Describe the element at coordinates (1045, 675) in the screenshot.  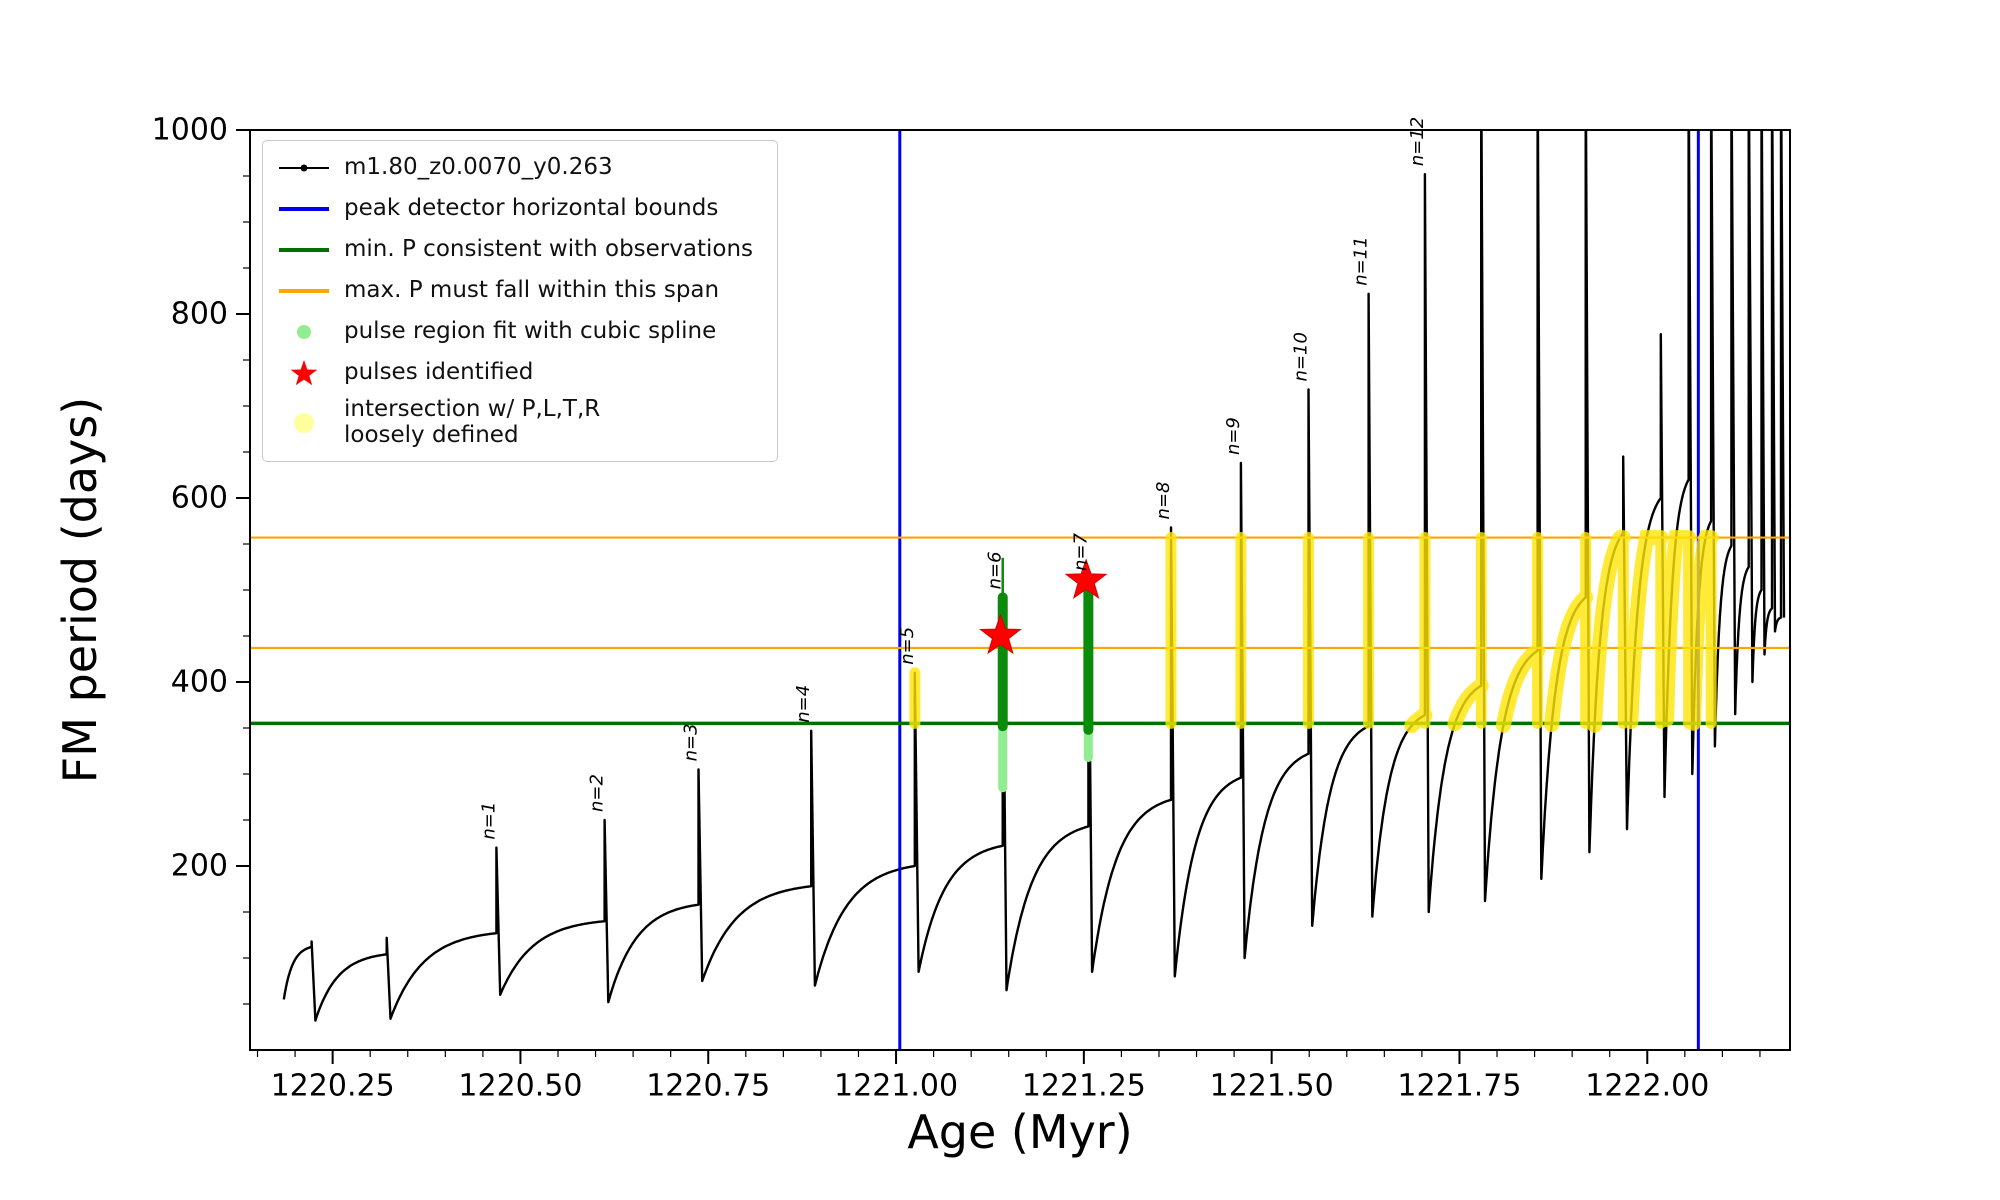
I see `spline-fit-regions` at that location.